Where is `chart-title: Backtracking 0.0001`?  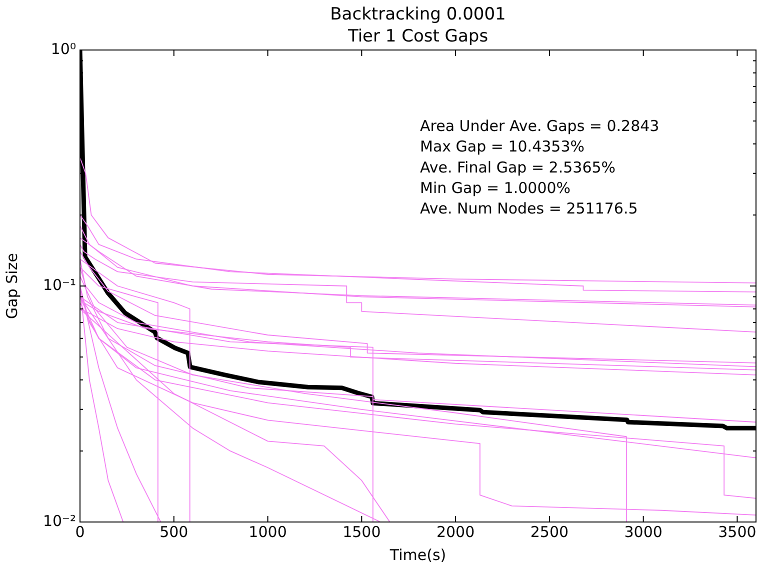
chart-title: Backtracking 0.0001 is located at coordinates (418, 14).